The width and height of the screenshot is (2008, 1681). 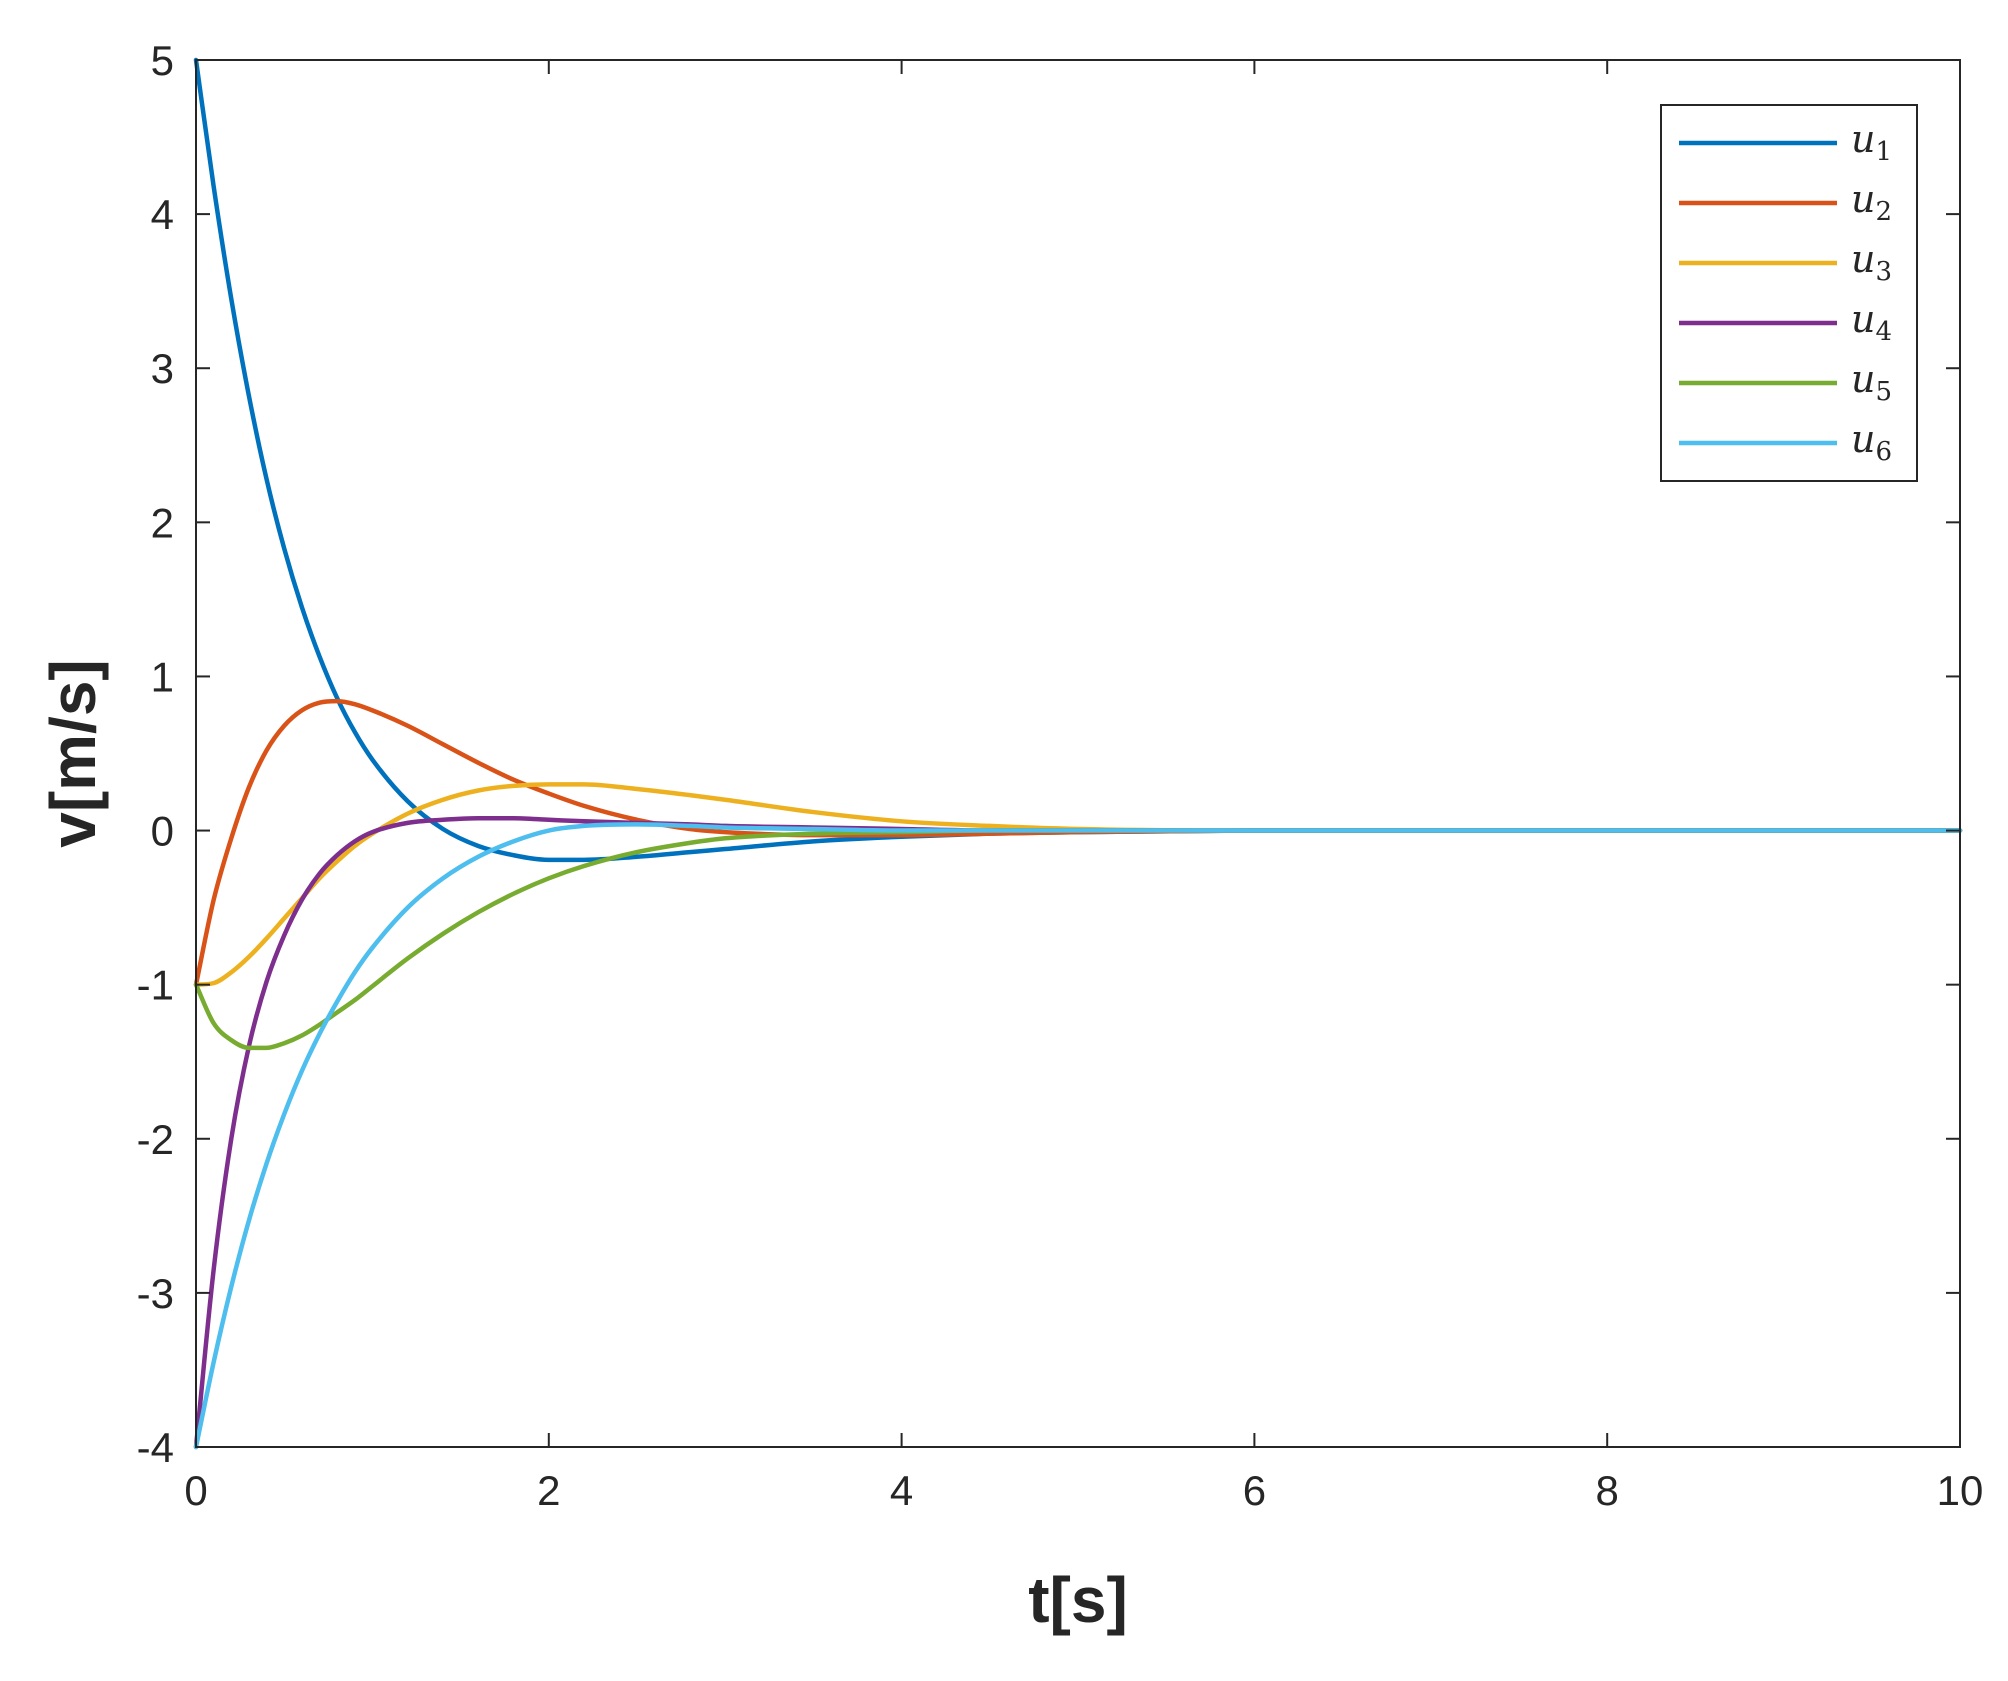 What do you see at coordinates (1871, 262) in the screenshot?
I see `legend-label-u3: u3` at bounding box center [1871, 262].